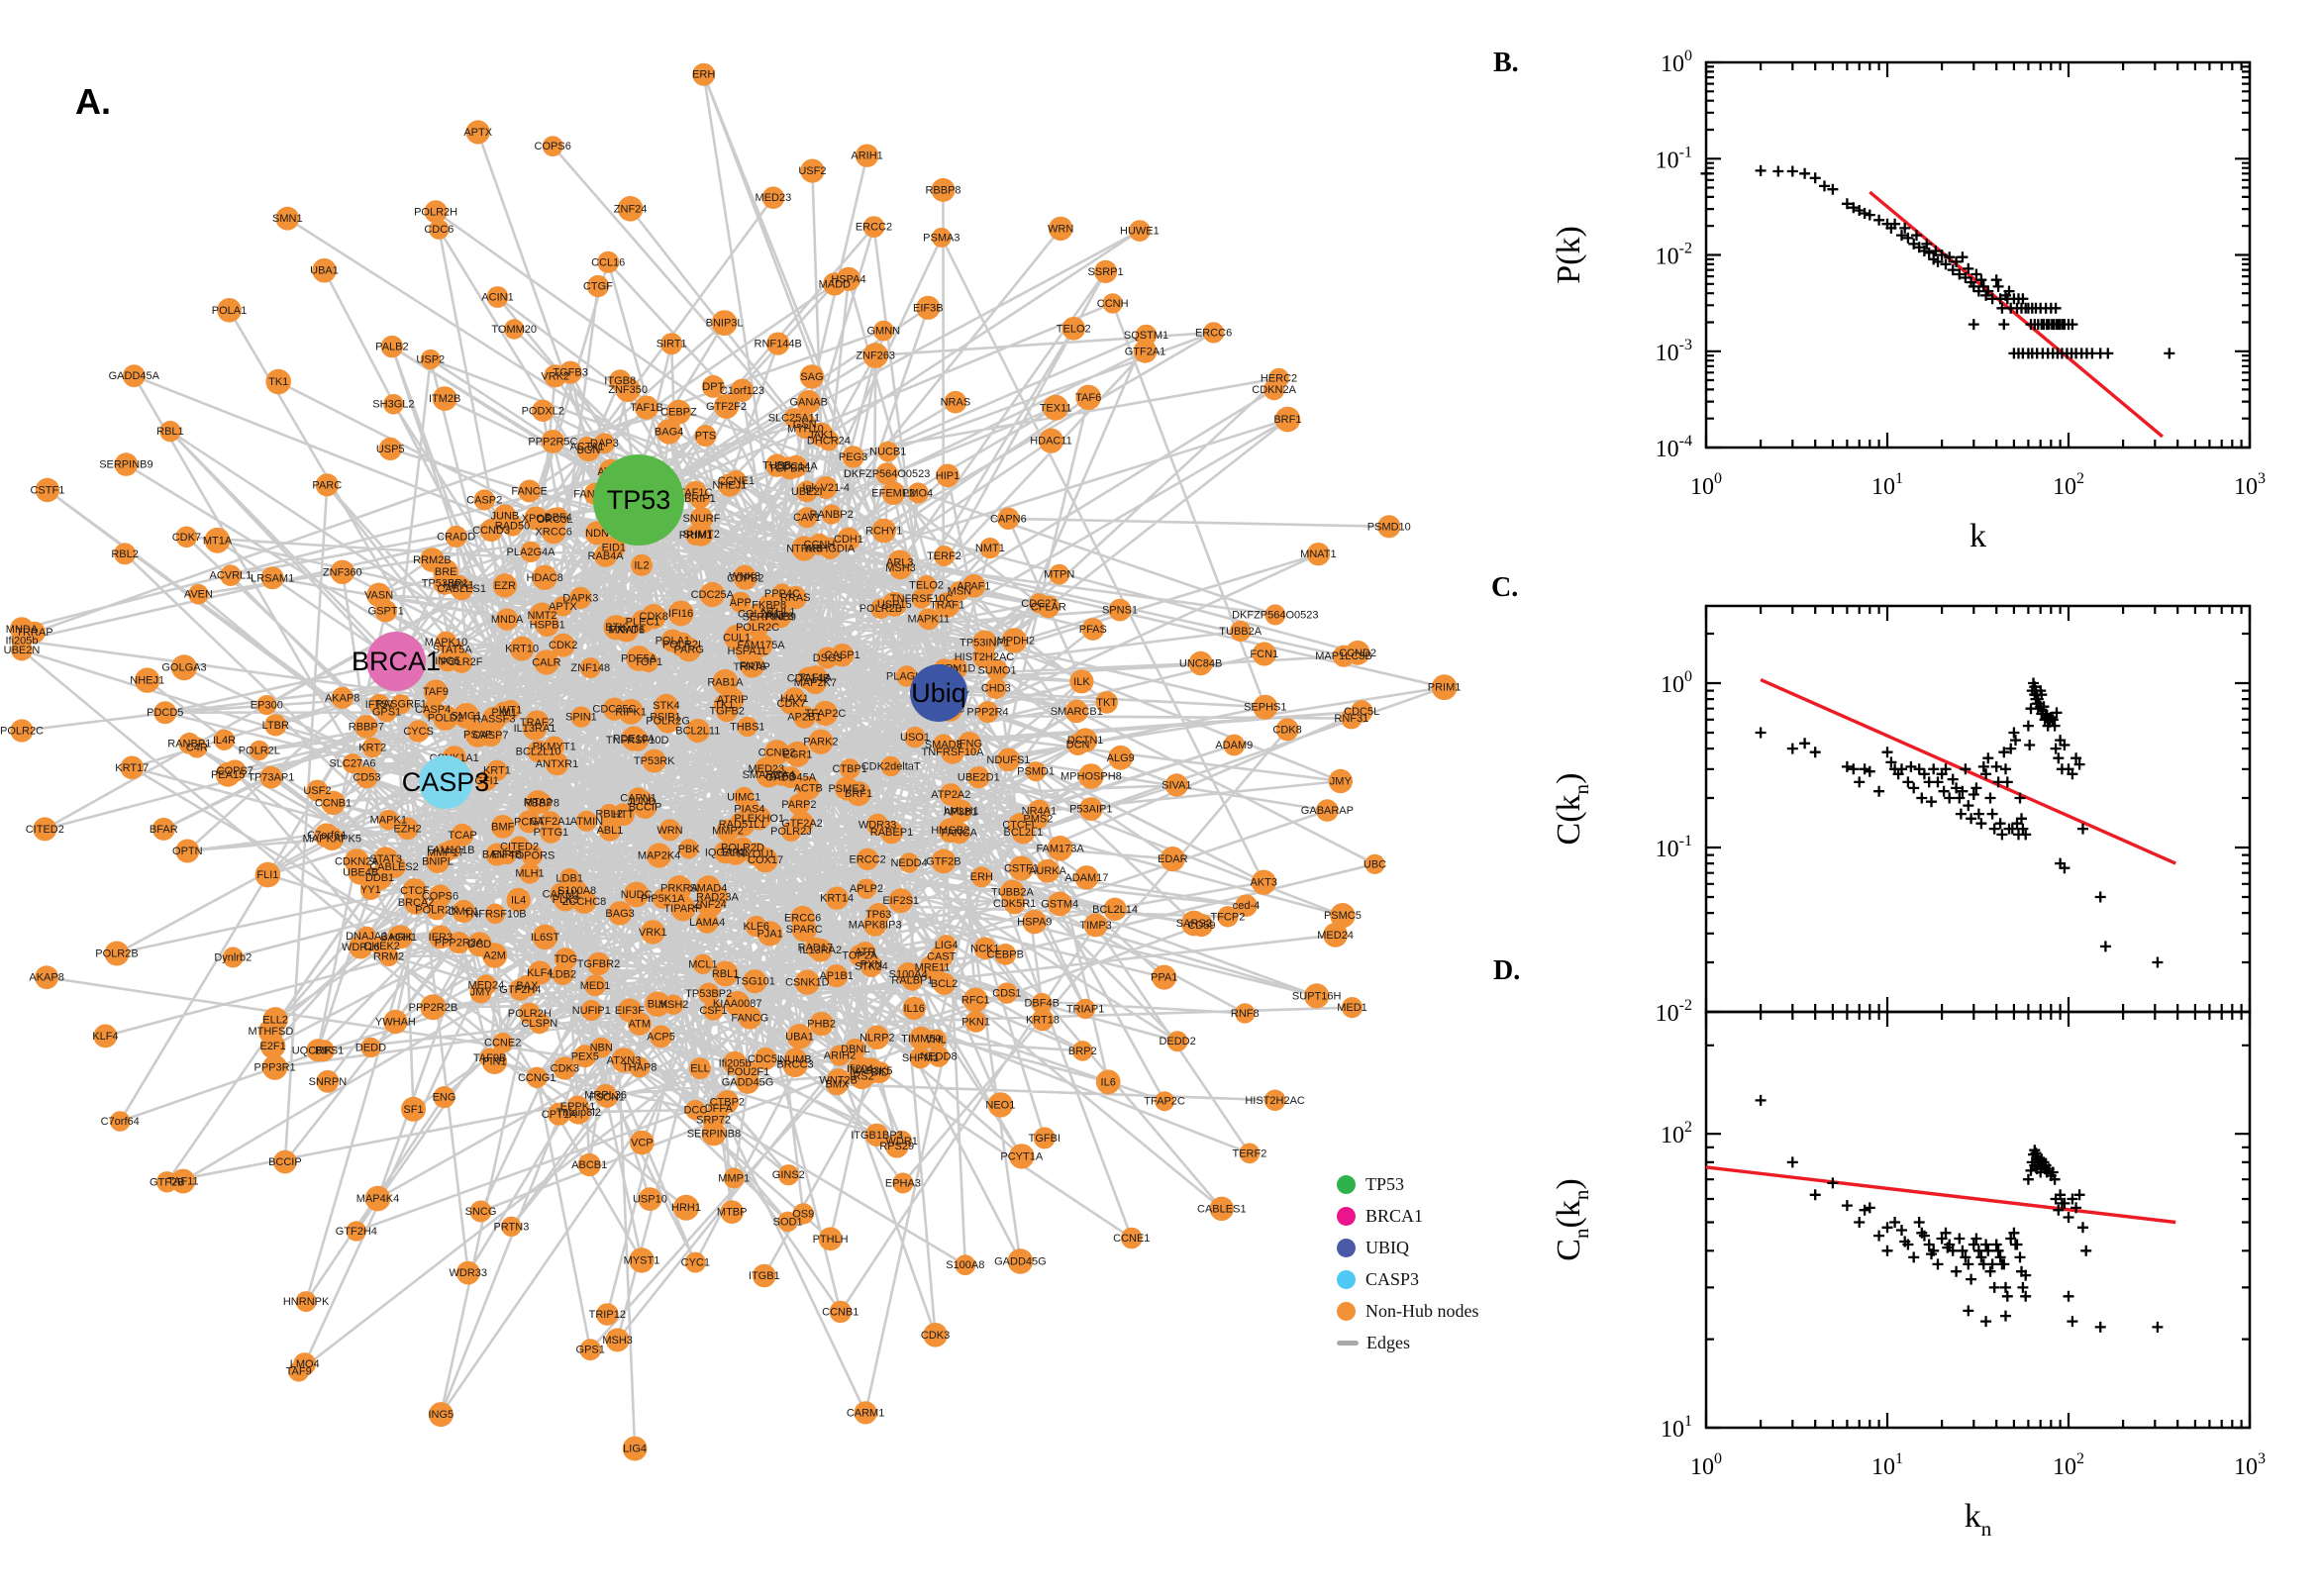  I want to click on gene-label: CCNH, so click(1113, 304).